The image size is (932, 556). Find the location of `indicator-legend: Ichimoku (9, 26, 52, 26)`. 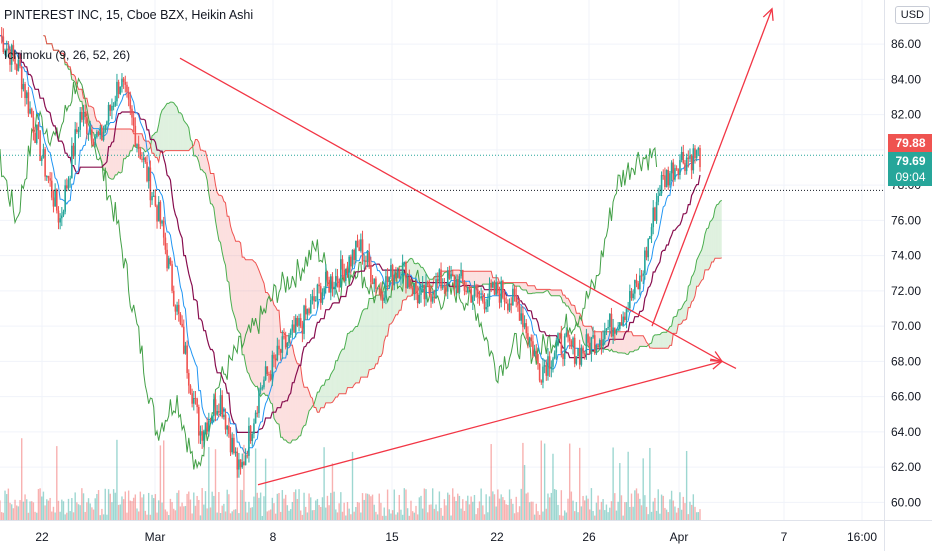

indicator-legend: Ichimoku (9, 26, 52, 26) is located at coordinates (67, 55).